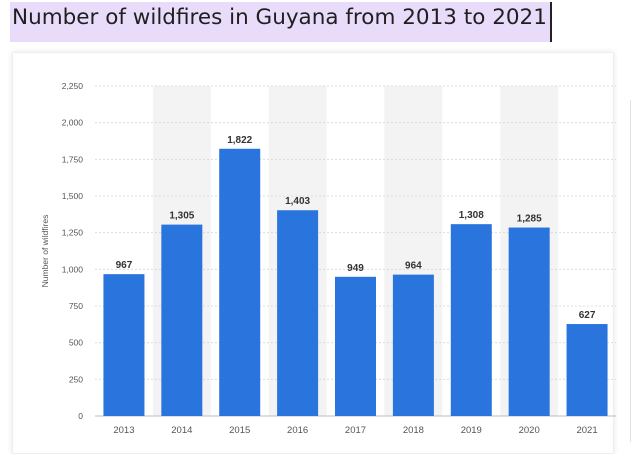 This screenshot has height=454, width=636. I want to click on x-tick-label: 2015, so click(239, 430).